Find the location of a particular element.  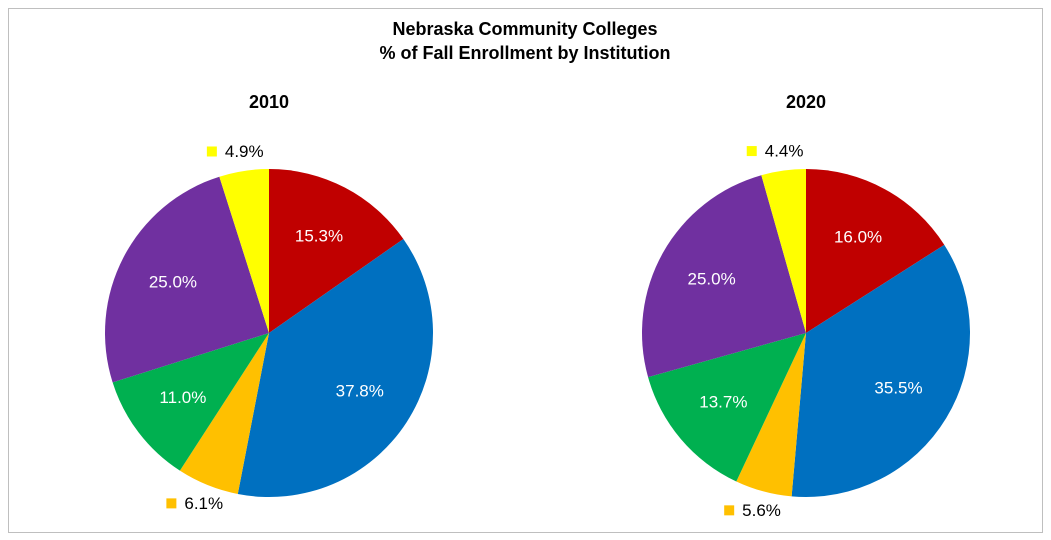

pie-title: 2010 is located at coordinates (269, 102).